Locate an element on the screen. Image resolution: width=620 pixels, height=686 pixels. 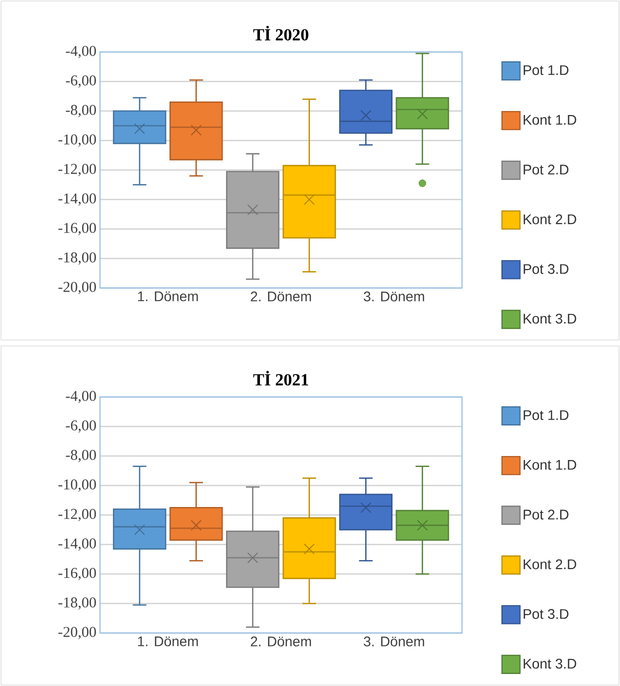
chart-title: Tİ 2021 is located at coordinates (280, 378).